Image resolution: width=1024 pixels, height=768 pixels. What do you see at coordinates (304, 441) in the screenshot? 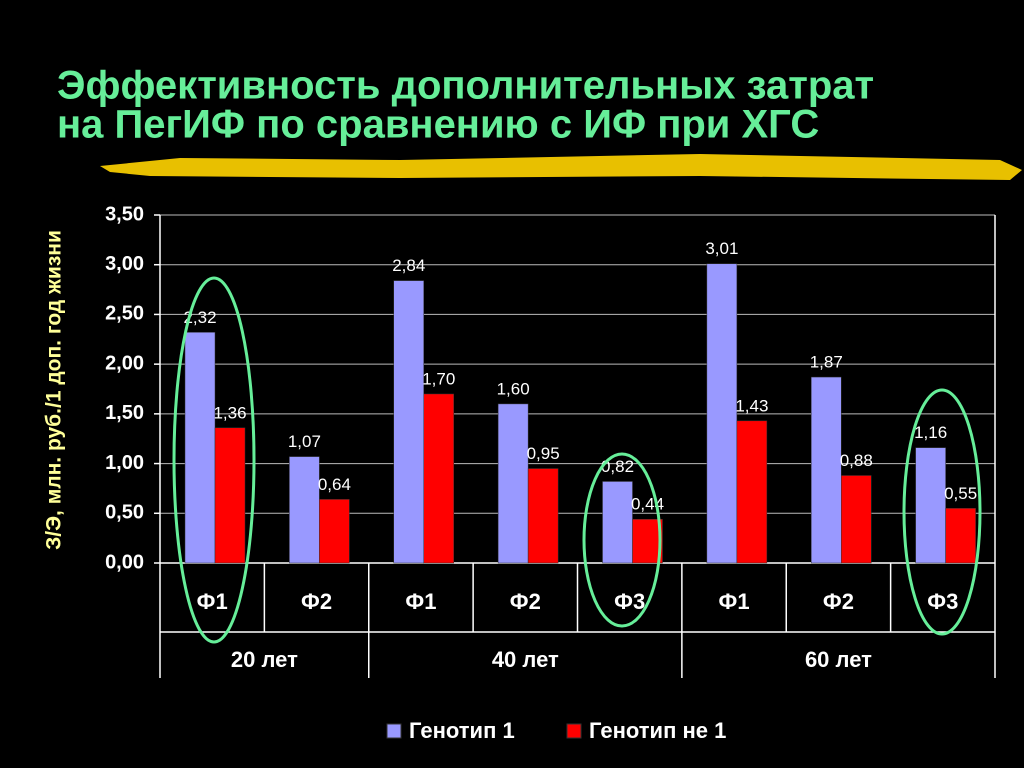
I see `value-label: 1,07` at bounding box center [304, 441].